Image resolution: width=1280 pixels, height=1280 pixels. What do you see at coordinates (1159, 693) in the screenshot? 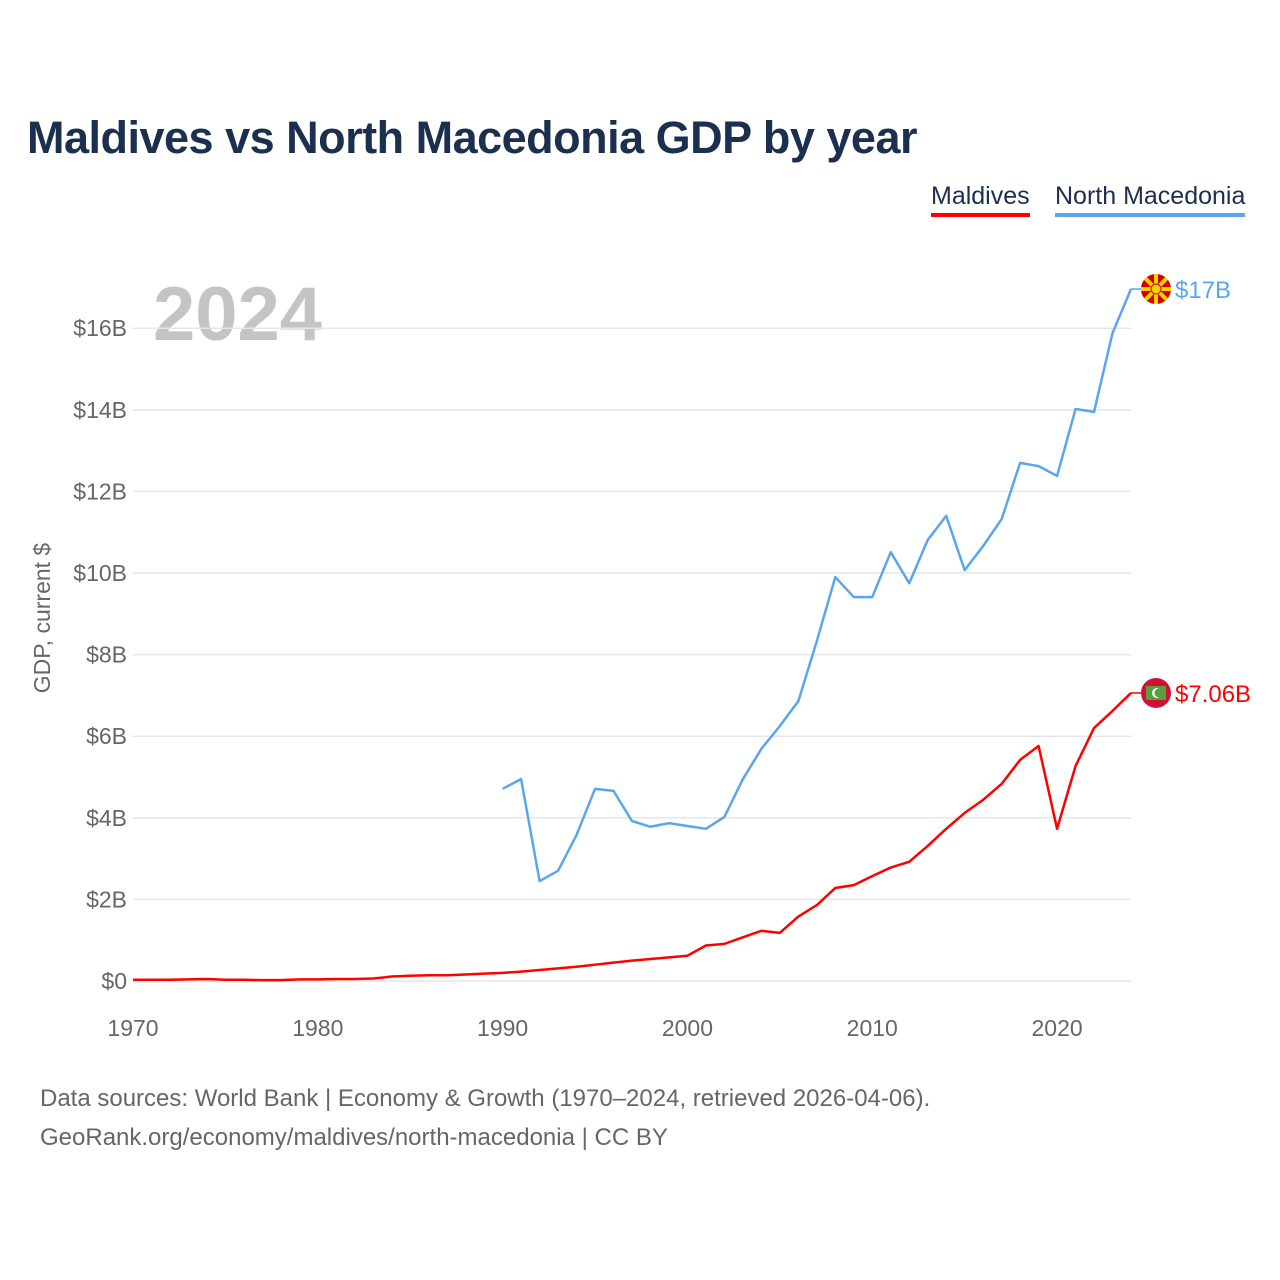
I see `crescent-cut` at bounding box center [1159, 693].